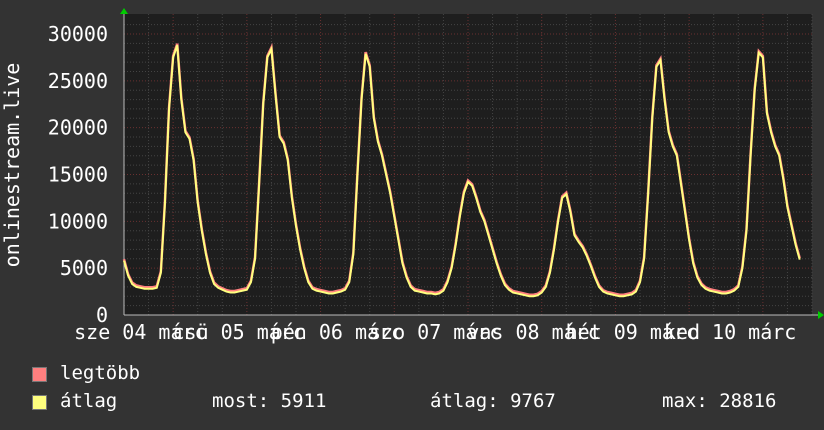 The width and height of the screenshot is (824, 430). What do you see at coordinates (78, 128) in the screenshot?
I see `y-tick-label: 20000` at bounding box center [78, 128].